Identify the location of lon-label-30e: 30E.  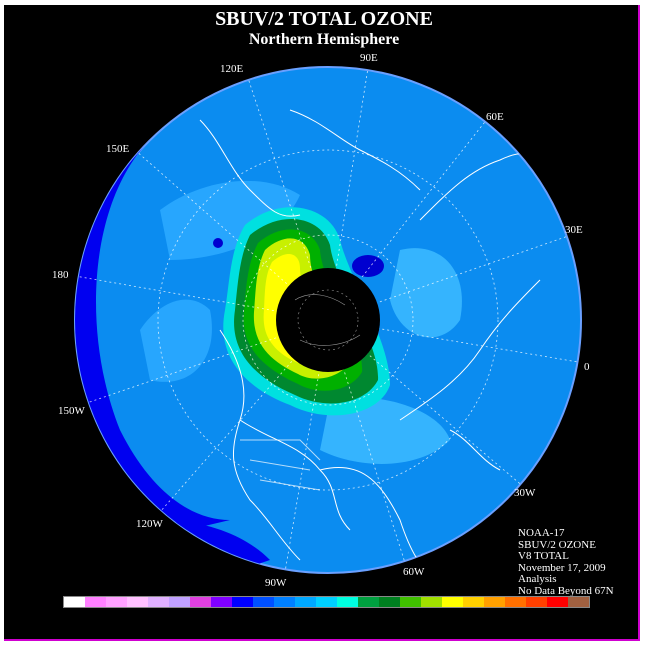
(574, 230).